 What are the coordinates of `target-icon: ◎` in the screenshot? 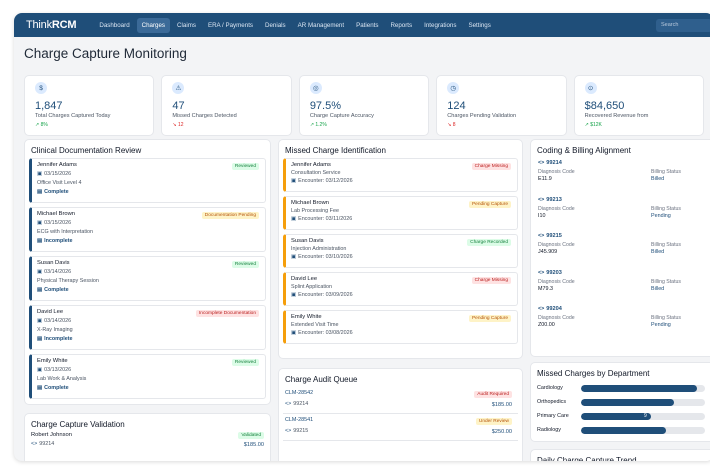 It's located at (315, 88).